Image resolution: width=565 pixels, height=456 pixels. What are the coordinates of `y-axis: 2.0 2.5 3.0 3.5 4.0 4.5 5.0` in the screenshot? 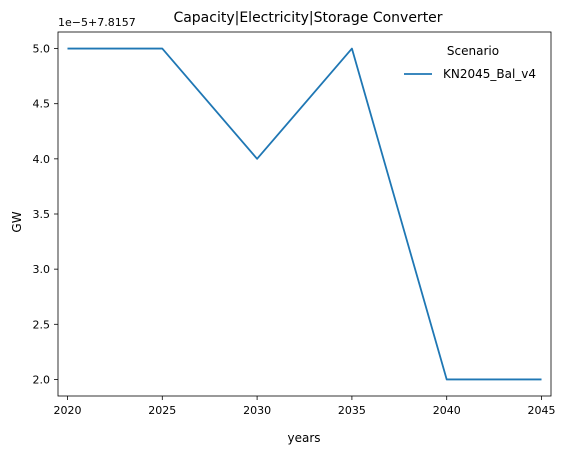 It's located at (45, 214).